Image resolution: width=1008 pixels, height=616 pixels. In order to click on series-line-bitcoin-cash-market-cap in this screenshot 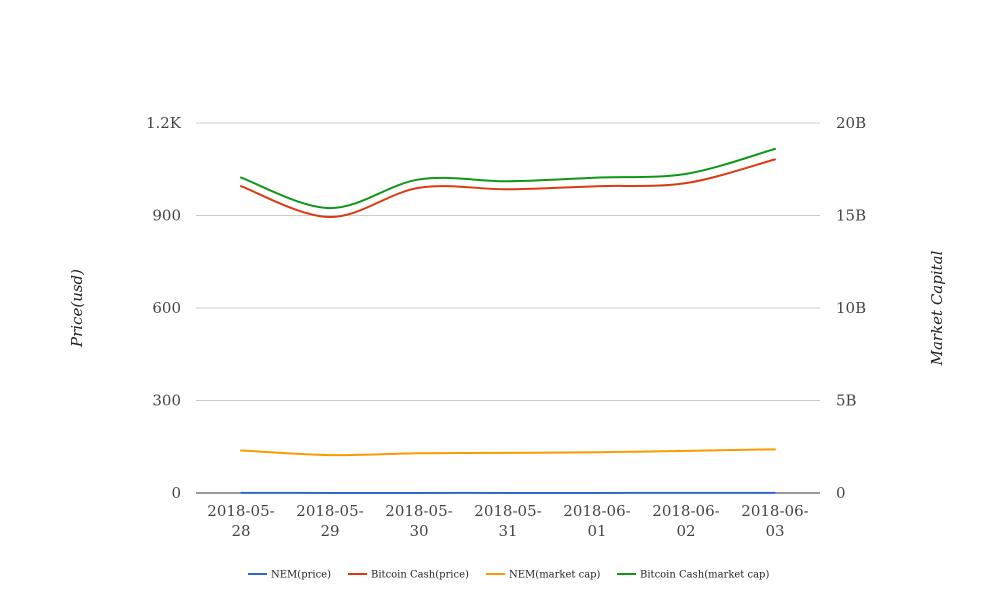, I will do `click(508, 178)`.